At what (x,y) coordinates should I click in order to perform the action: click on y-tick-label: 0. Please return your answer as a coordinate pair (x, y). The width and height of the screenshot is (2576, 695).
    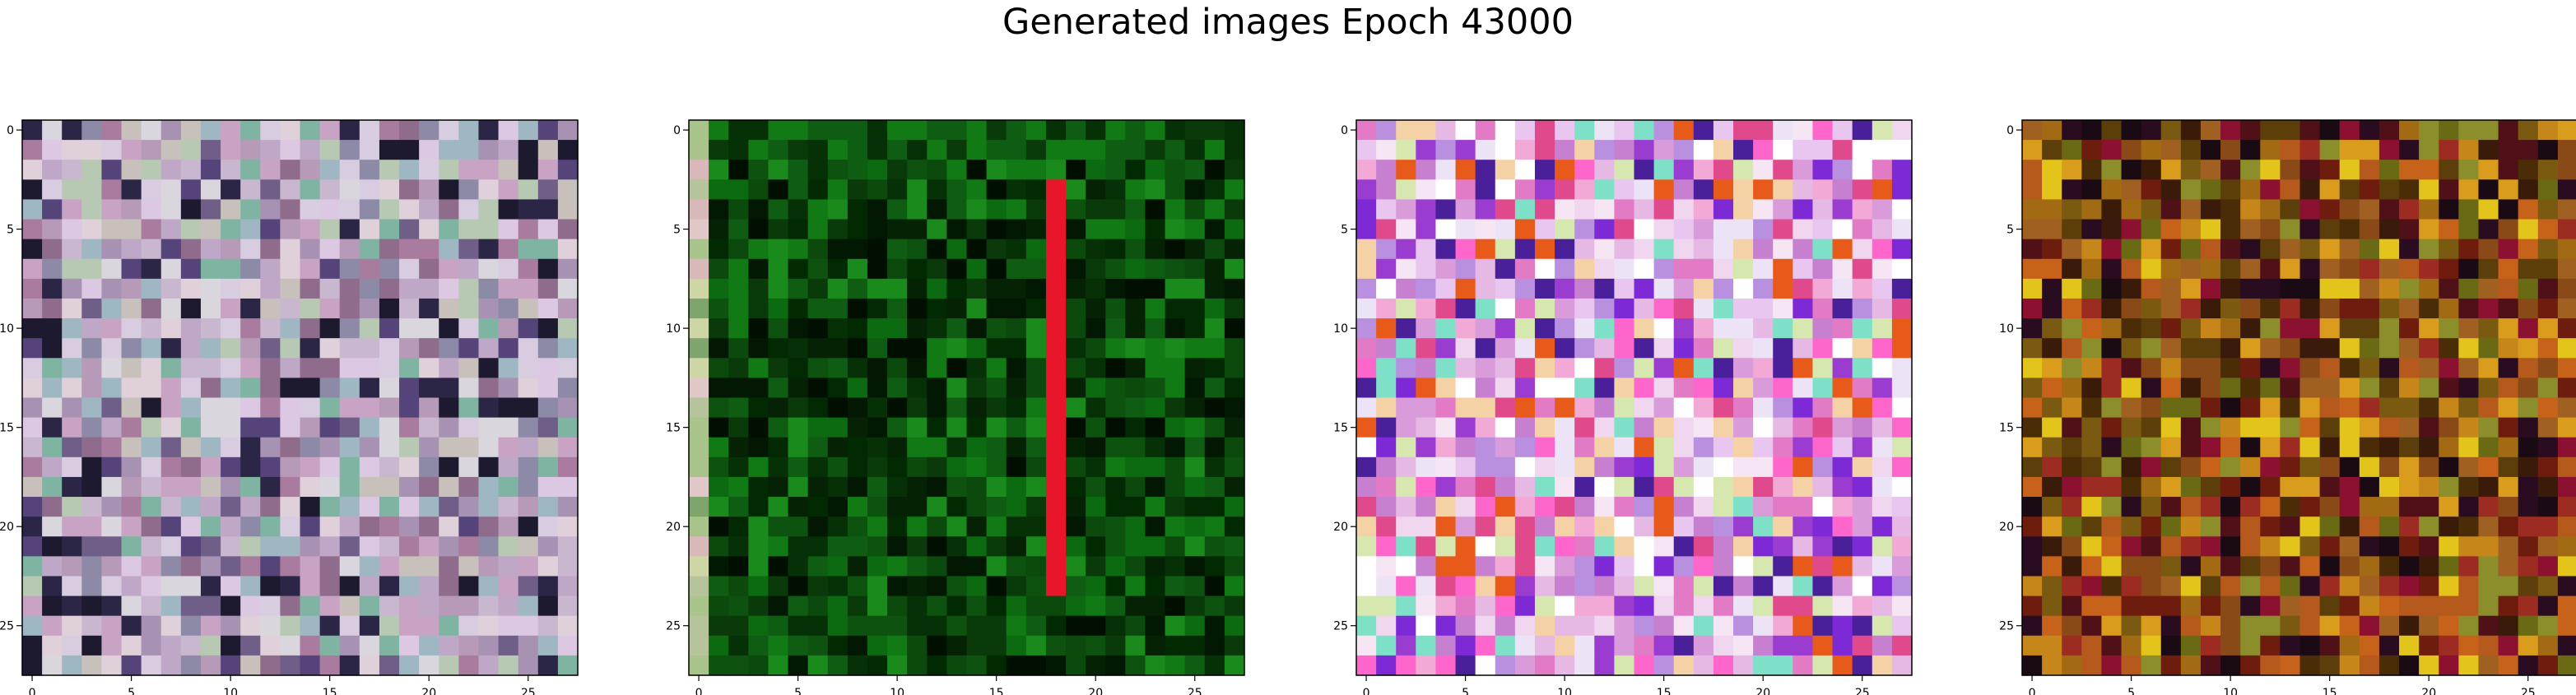
    Looking at the image, I should click on (2010, 130).